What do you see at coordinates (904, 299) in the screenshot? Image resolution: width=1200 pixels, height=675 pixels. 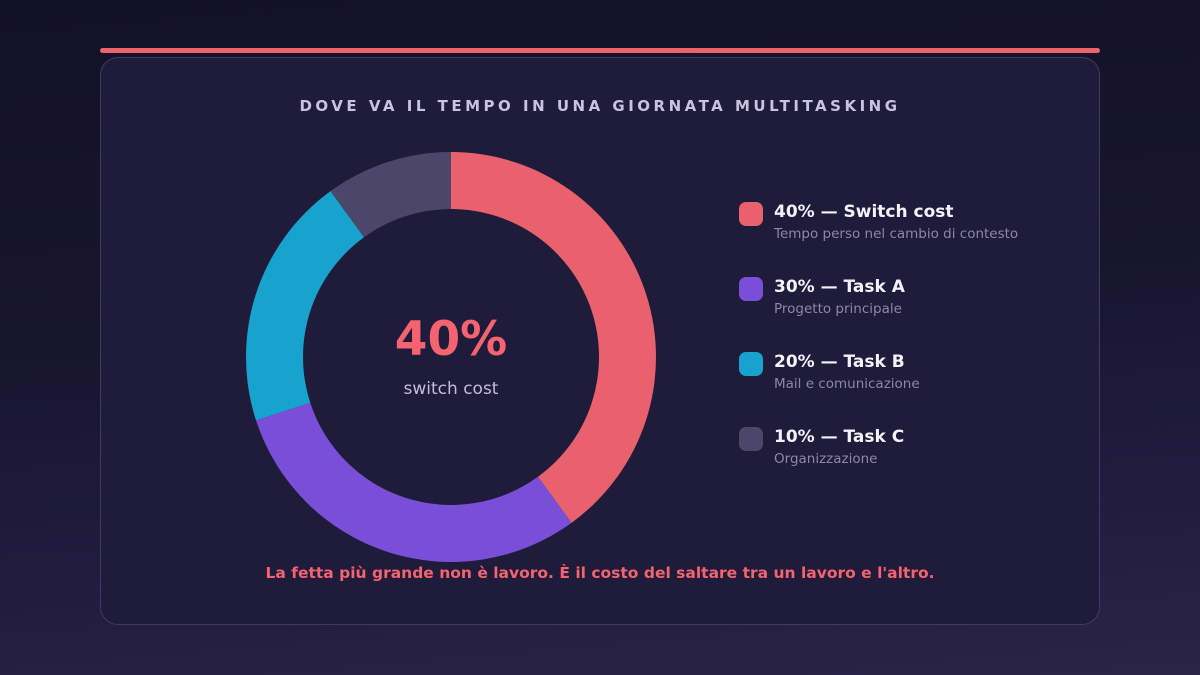 I see `legend-item-task-a: 30% — Task A Progetto principale` at bounding box center [904, 299].